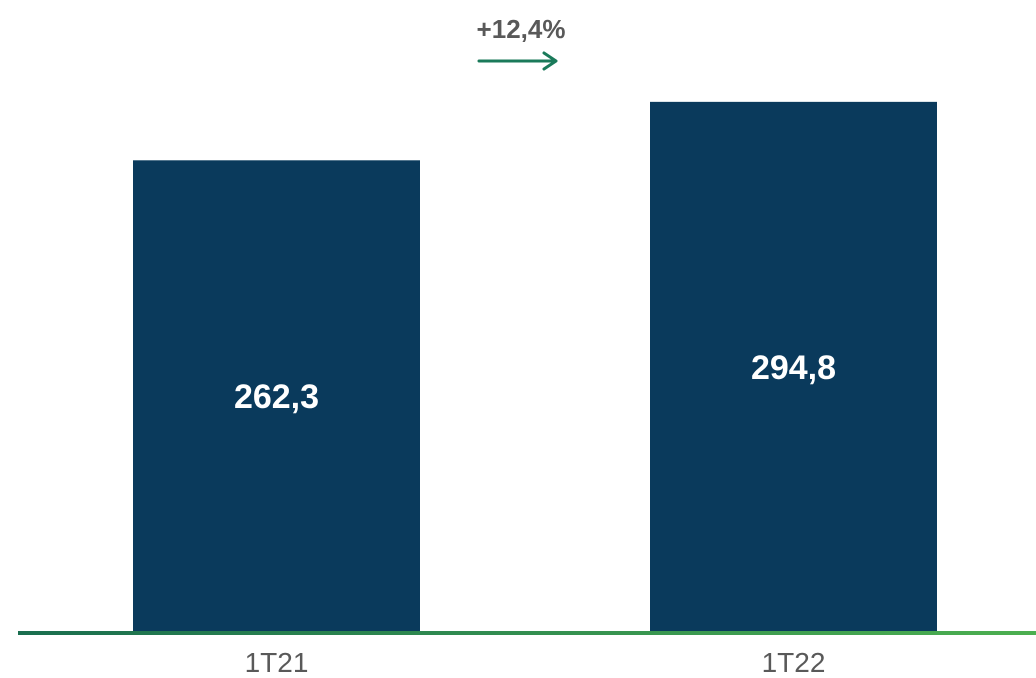 The height and width of the screenshot is (678, 1036). What do you see at coordinates (535, 662) in the screenshot?
I see `category-labels-layer: 1T21 1T22` at bounding box center [535, 662].